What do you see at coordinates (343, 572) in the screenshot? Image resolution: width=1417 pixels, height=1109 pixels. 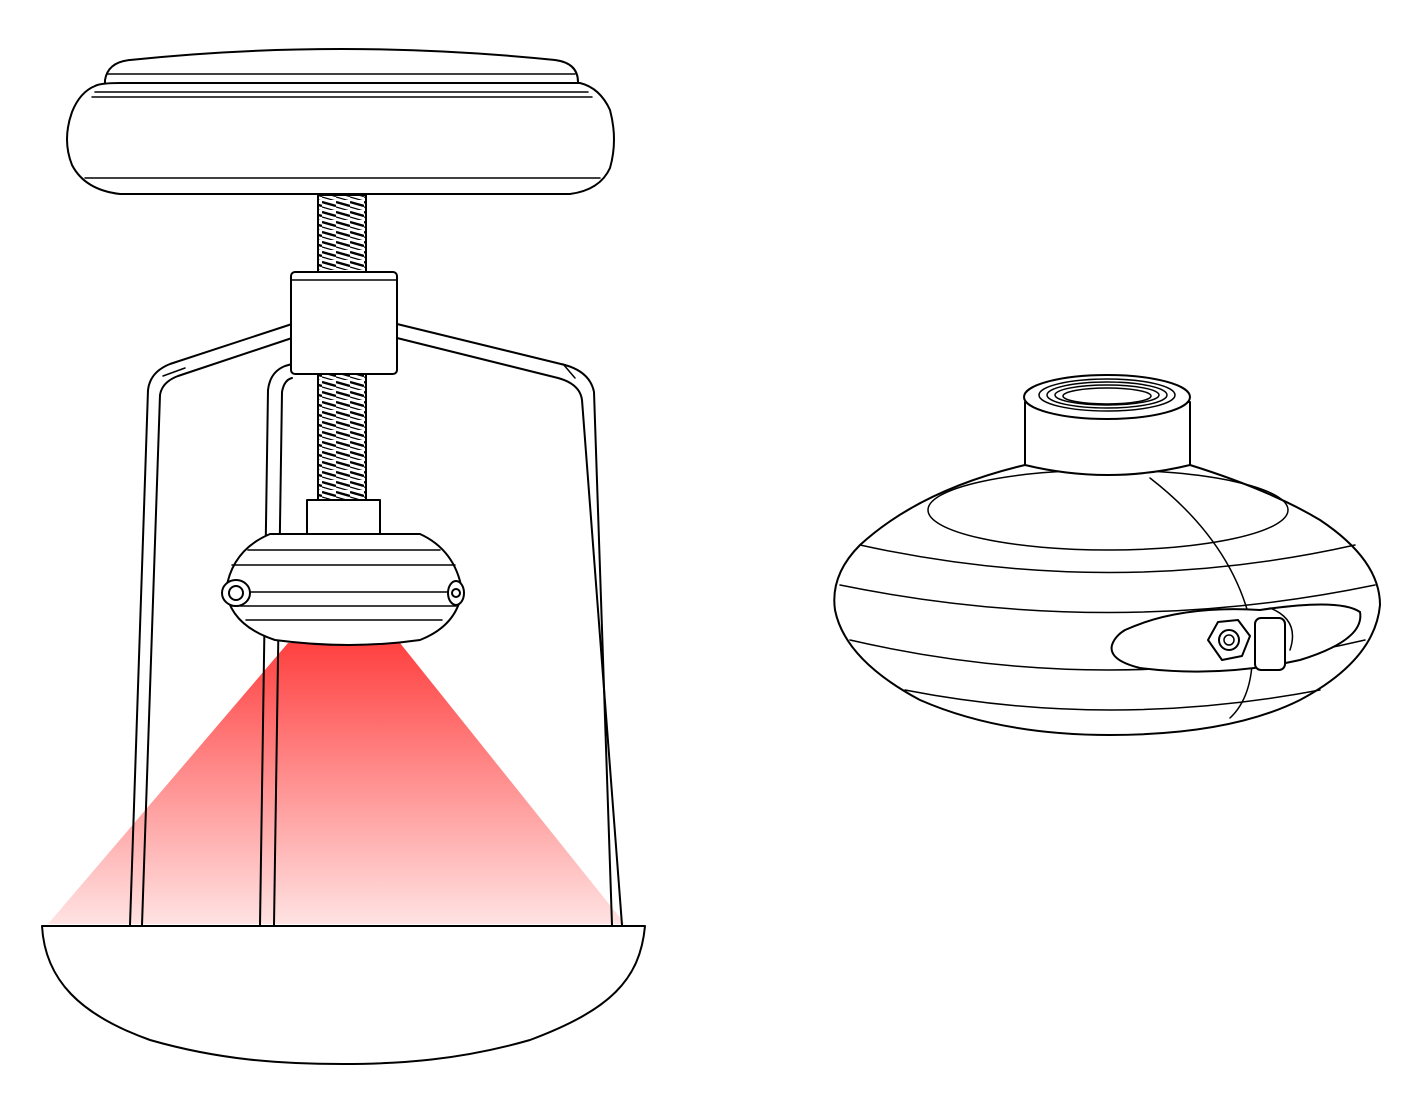 I see `sensor-head` at bounding box center [343, 572].